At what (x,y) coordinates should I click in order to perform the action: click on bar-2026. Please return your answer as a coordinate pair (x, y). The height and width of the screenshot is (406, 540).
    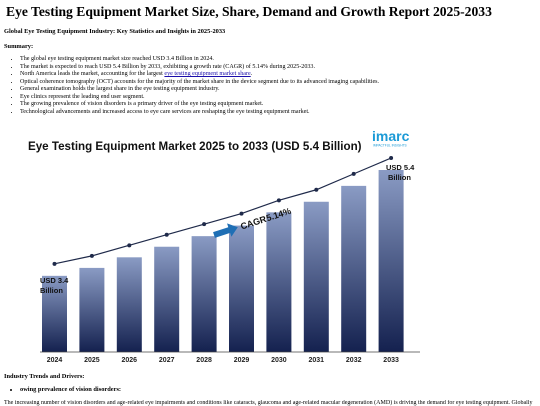
    Looking at the image, I should click on (129, 304).